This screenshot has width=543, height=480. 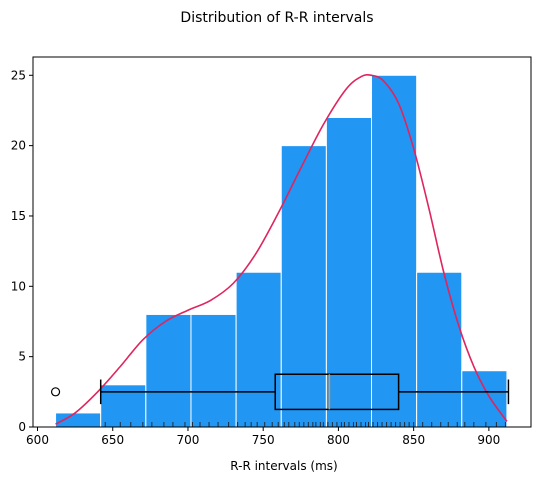 What do you see at coordinates (488, 440) in the screenshot?
I see `x-tick-label: 900` at bounding box center [488, 440].